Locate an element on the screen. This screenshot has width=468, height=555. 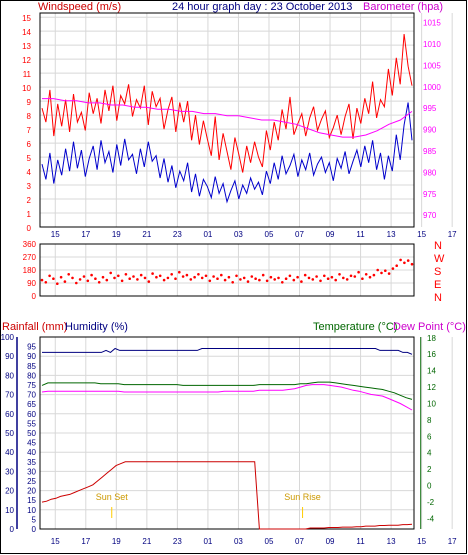
rain-tick-label: 35 is located at coordinates (31, 462).